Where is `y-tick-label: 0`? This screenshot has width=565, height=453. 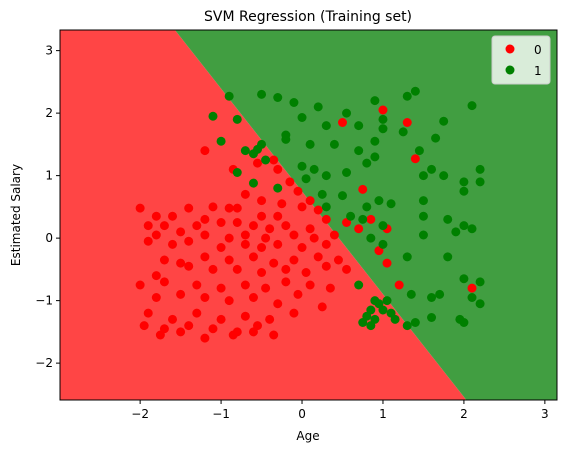
y-tick-label: 0 is located at coordinates (49, 238).